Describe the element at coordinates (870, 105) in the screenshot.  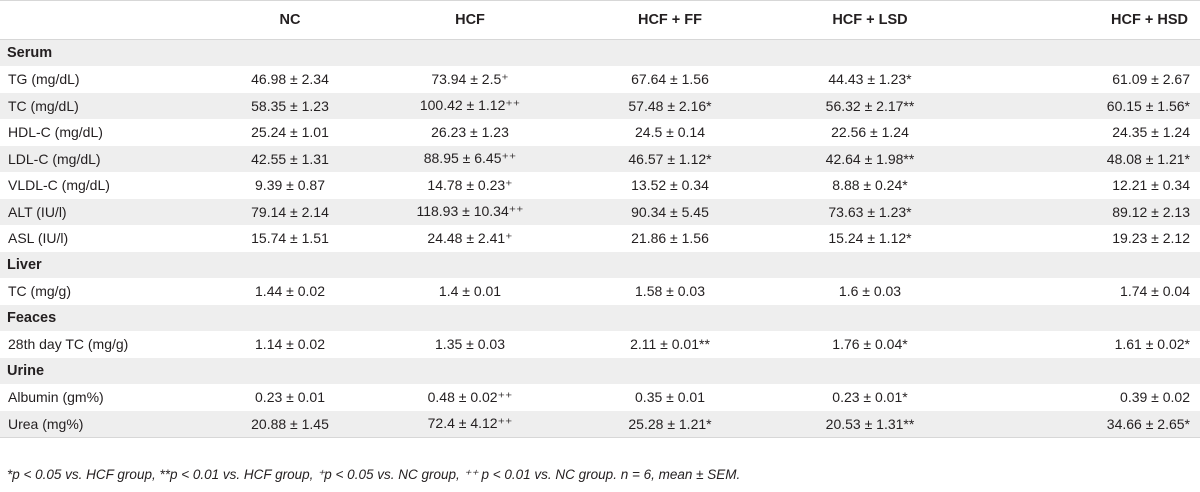
I see `table-cell: 56.32 ± 2.17**` at that location.